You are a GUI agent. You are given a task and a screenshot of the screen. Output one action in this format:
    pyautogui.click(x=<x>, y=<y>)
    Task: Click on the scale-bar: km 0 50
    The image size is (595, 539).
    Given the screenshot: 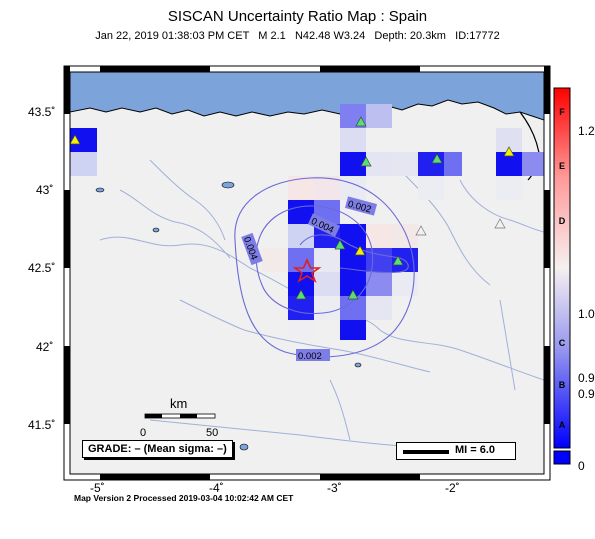 What is the action you would take?
    pyautogui.click(x=179, y=417)
    